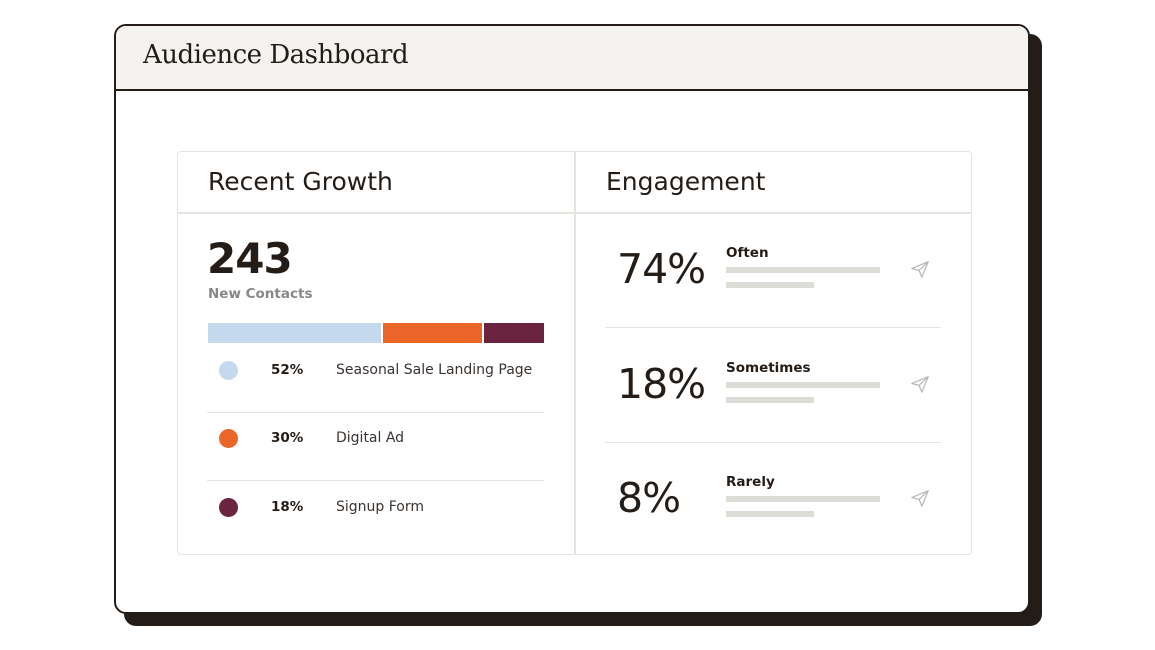 The image size is (1155, 650). Describe the element at coordinates (750, 482) in the screenshot. I see `engagement-label: Rarely` at that location.